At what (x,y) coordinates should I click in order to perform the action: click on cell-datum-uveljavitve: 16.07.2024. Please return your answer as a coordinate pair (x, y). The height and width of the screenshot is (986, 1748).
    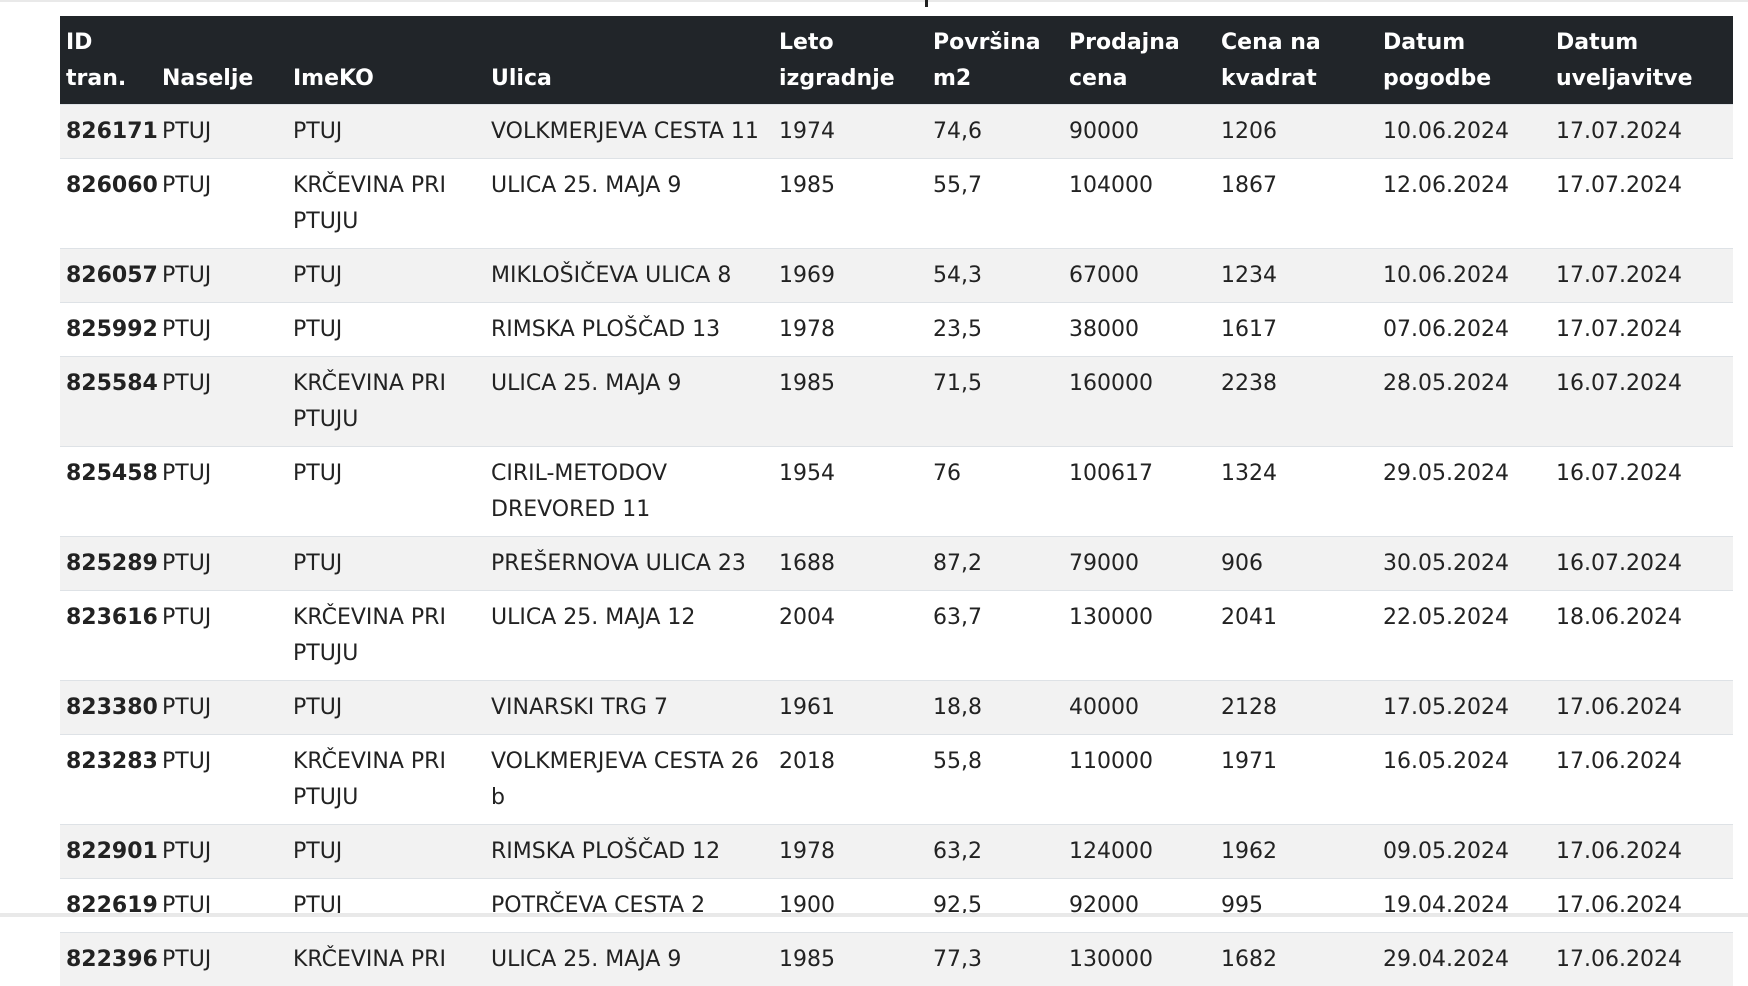
    Looking at the image, I should click on (1641, 492).